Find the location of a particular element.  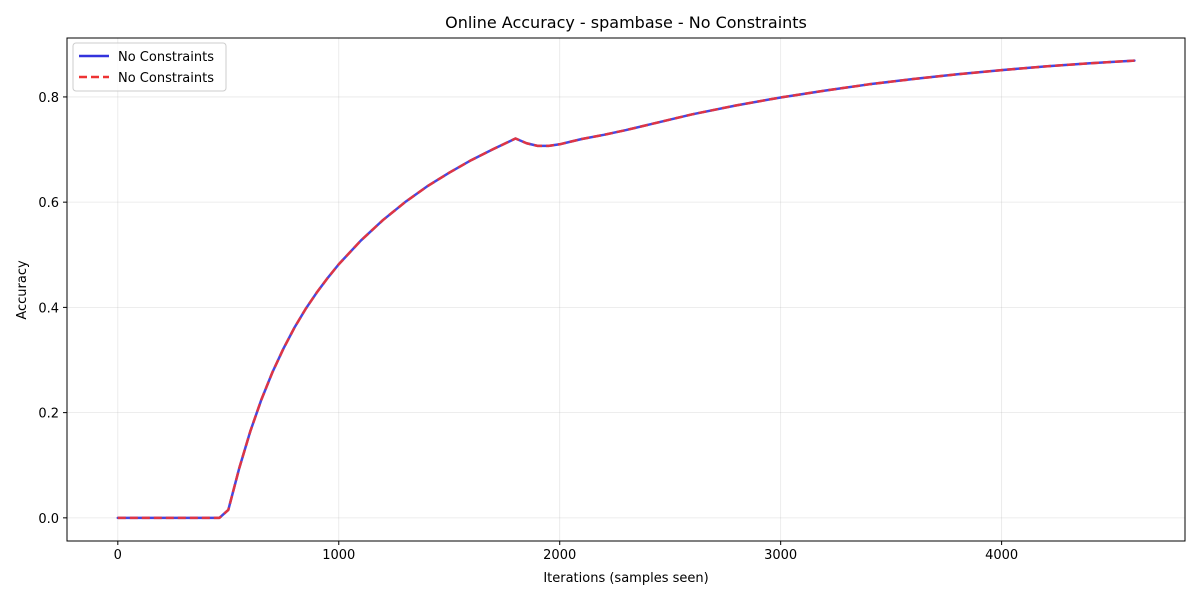

x-tick-label: 0 is located at coordinates (118, 555).